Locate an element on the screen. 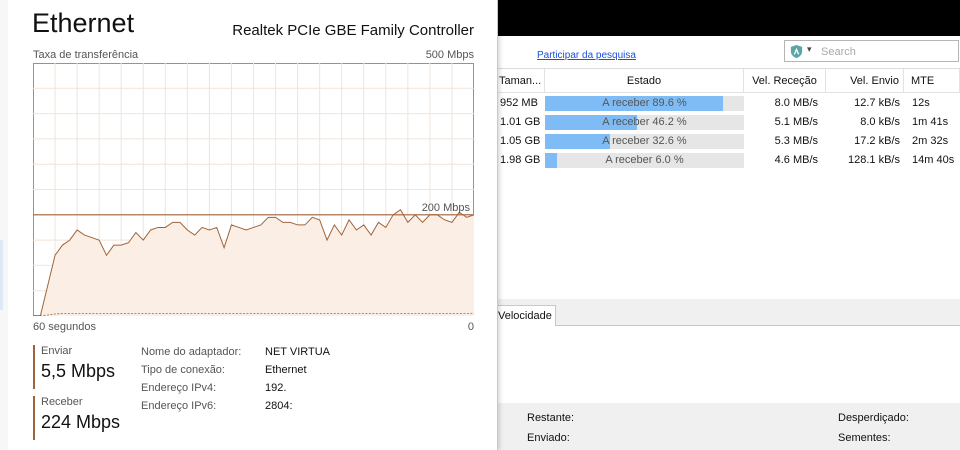 The image size is (960, 450). search-input is located at coordinates (888, 52).